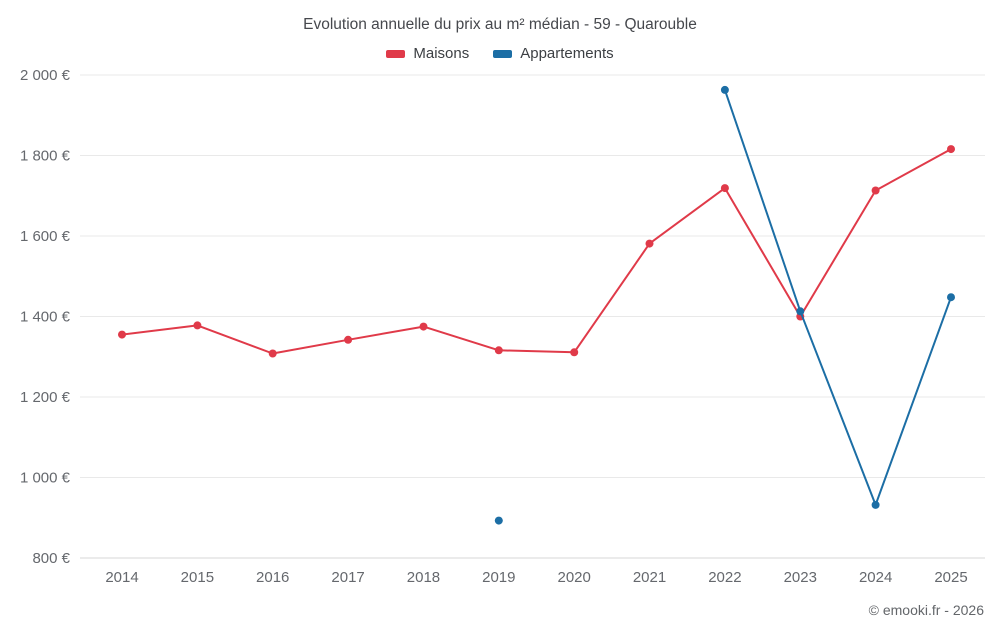  I want to click on x-tick-label: 2022, so click(724, 577).